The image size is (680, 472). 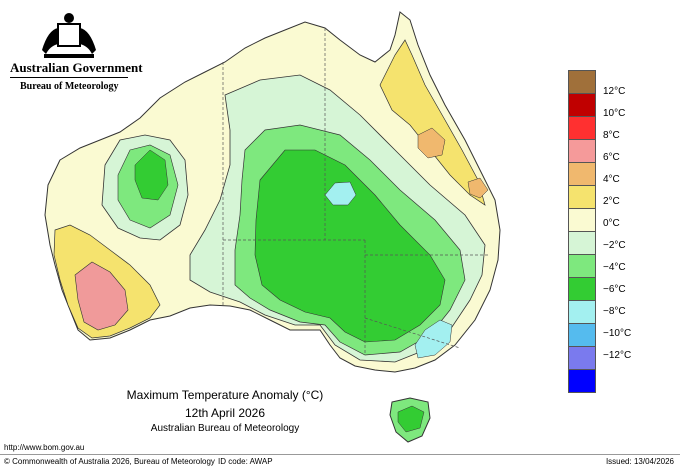 I want to click on state-border-nsw-vic, so click(x=412, y=333).